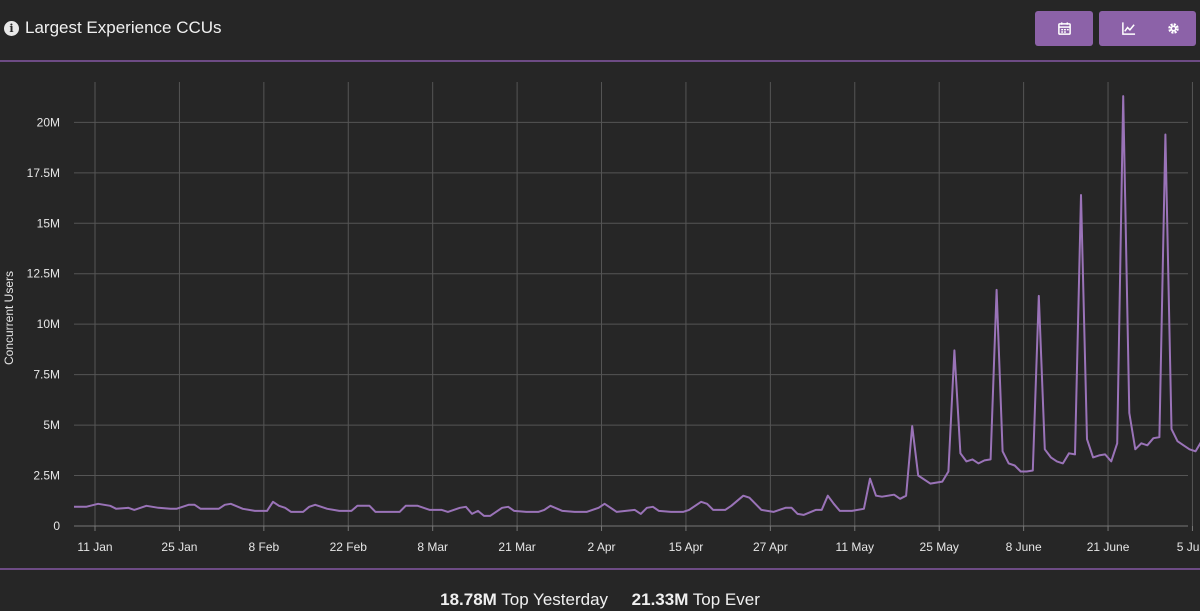 The height and width of the screenshot is (611, 1200). I want to click on top-ever-label: Top Ever, so click(726, 599).